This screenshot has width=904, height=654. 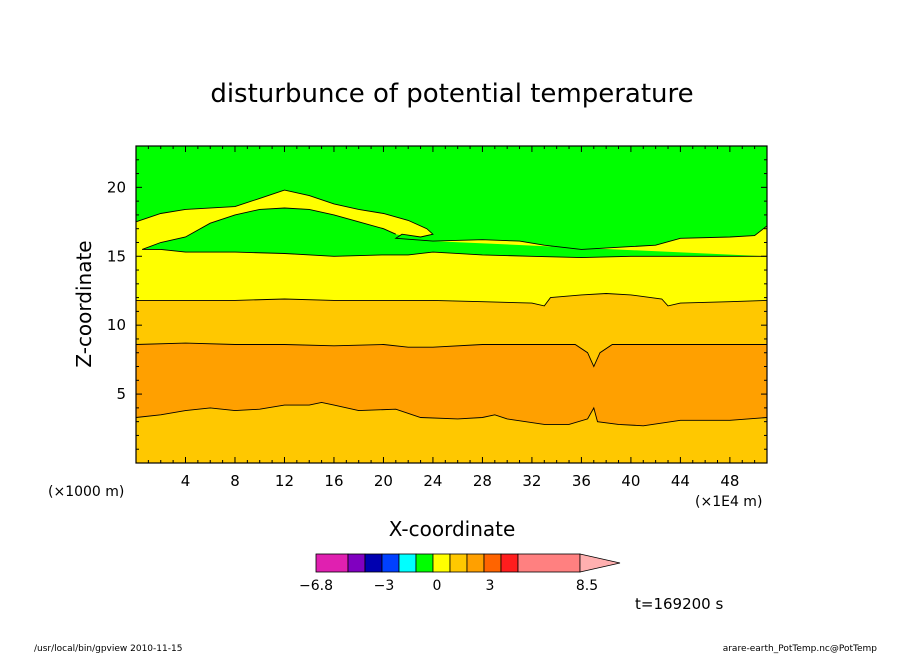 I want to click on colorbar-label: −6.8, so click(x=316, y=586).